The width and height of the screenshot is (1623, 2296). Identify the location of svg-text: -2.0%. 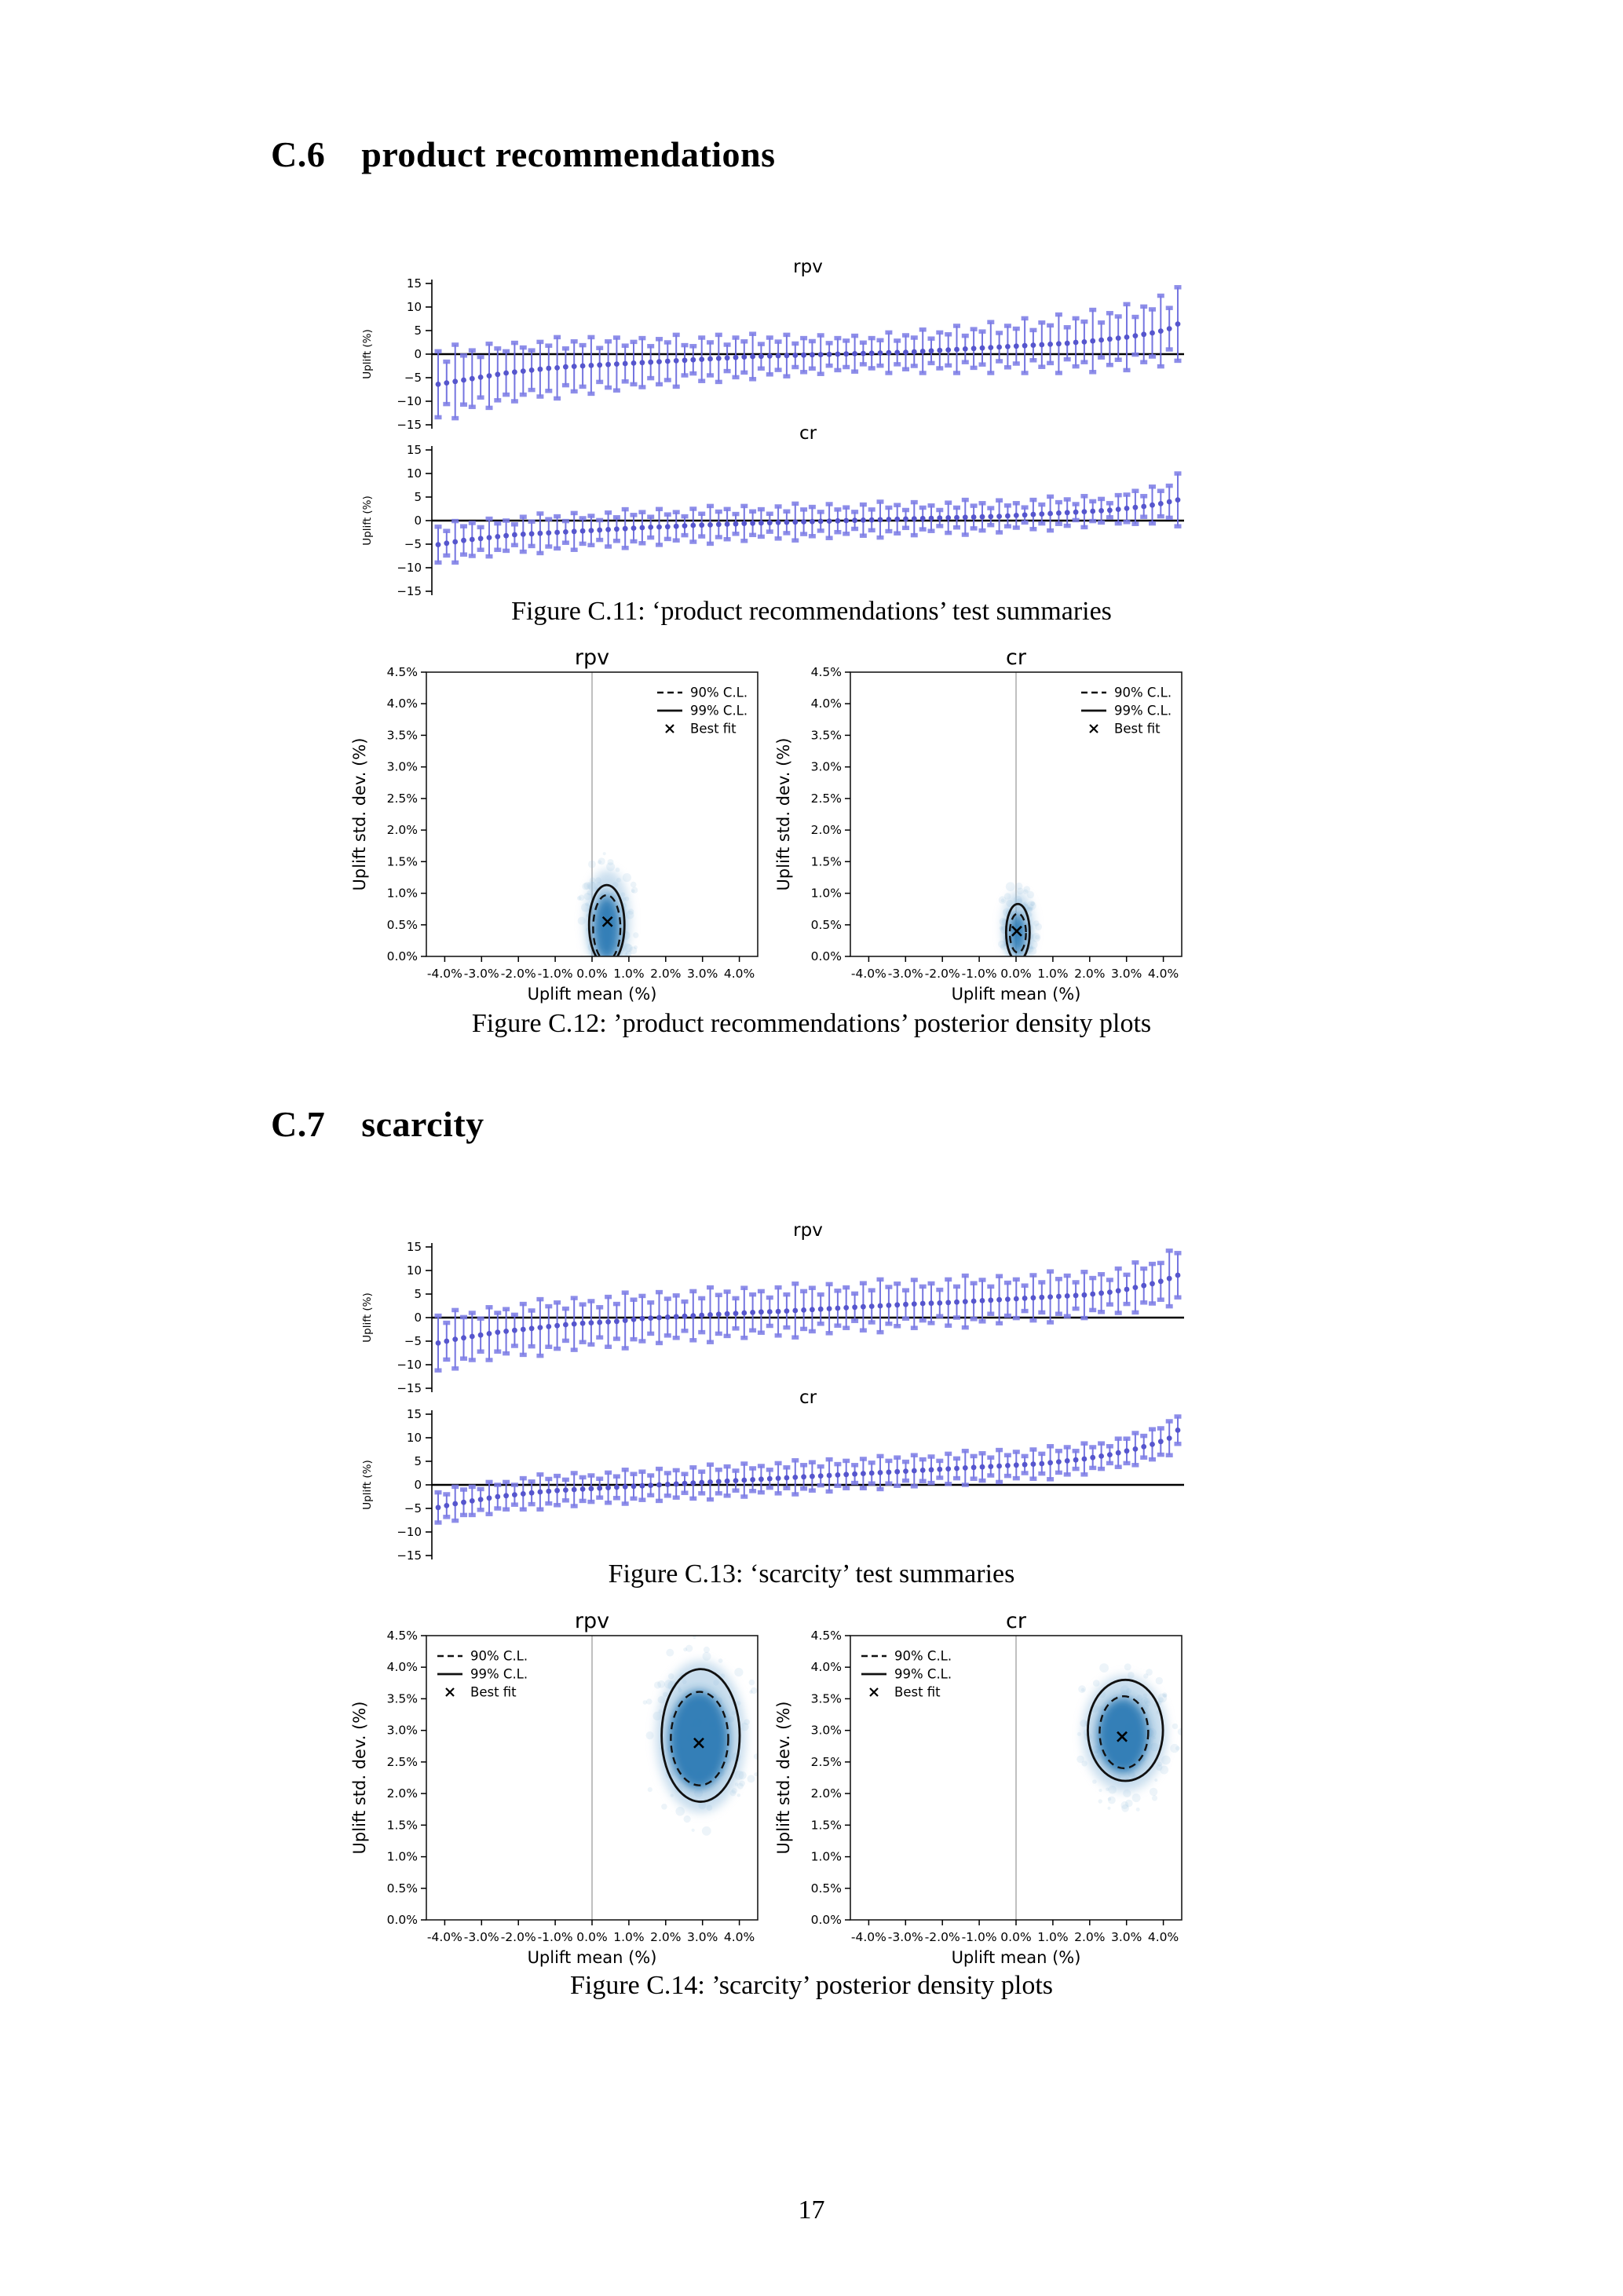
(518, 1937).